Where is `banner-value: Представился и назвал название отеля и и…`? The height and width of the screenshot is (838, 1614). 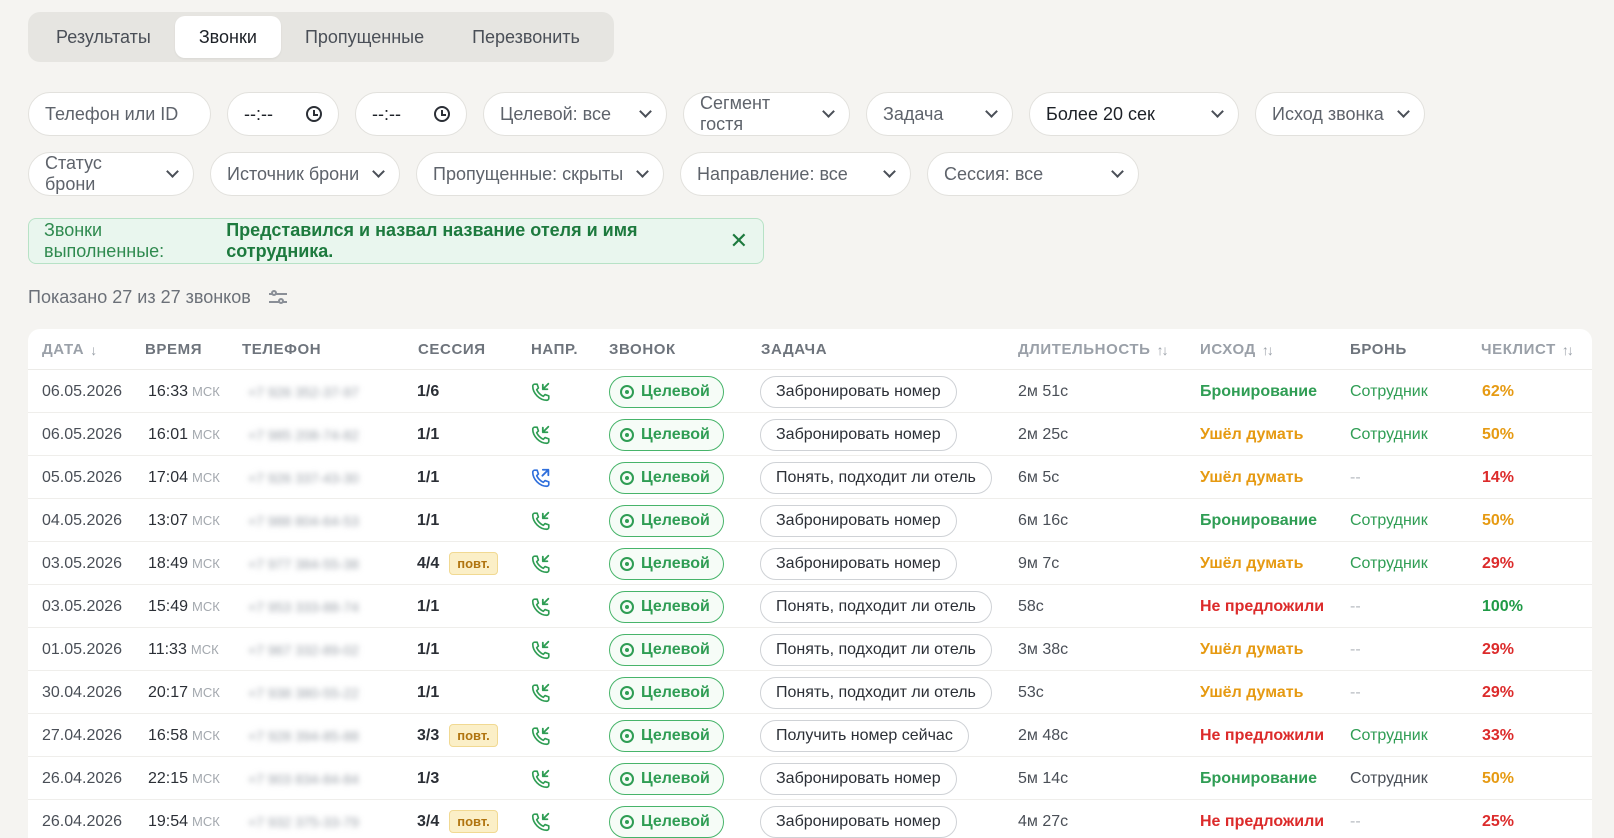 banner-value: Представился и назвал название отеля и и… is located at coordinates (432, 240).